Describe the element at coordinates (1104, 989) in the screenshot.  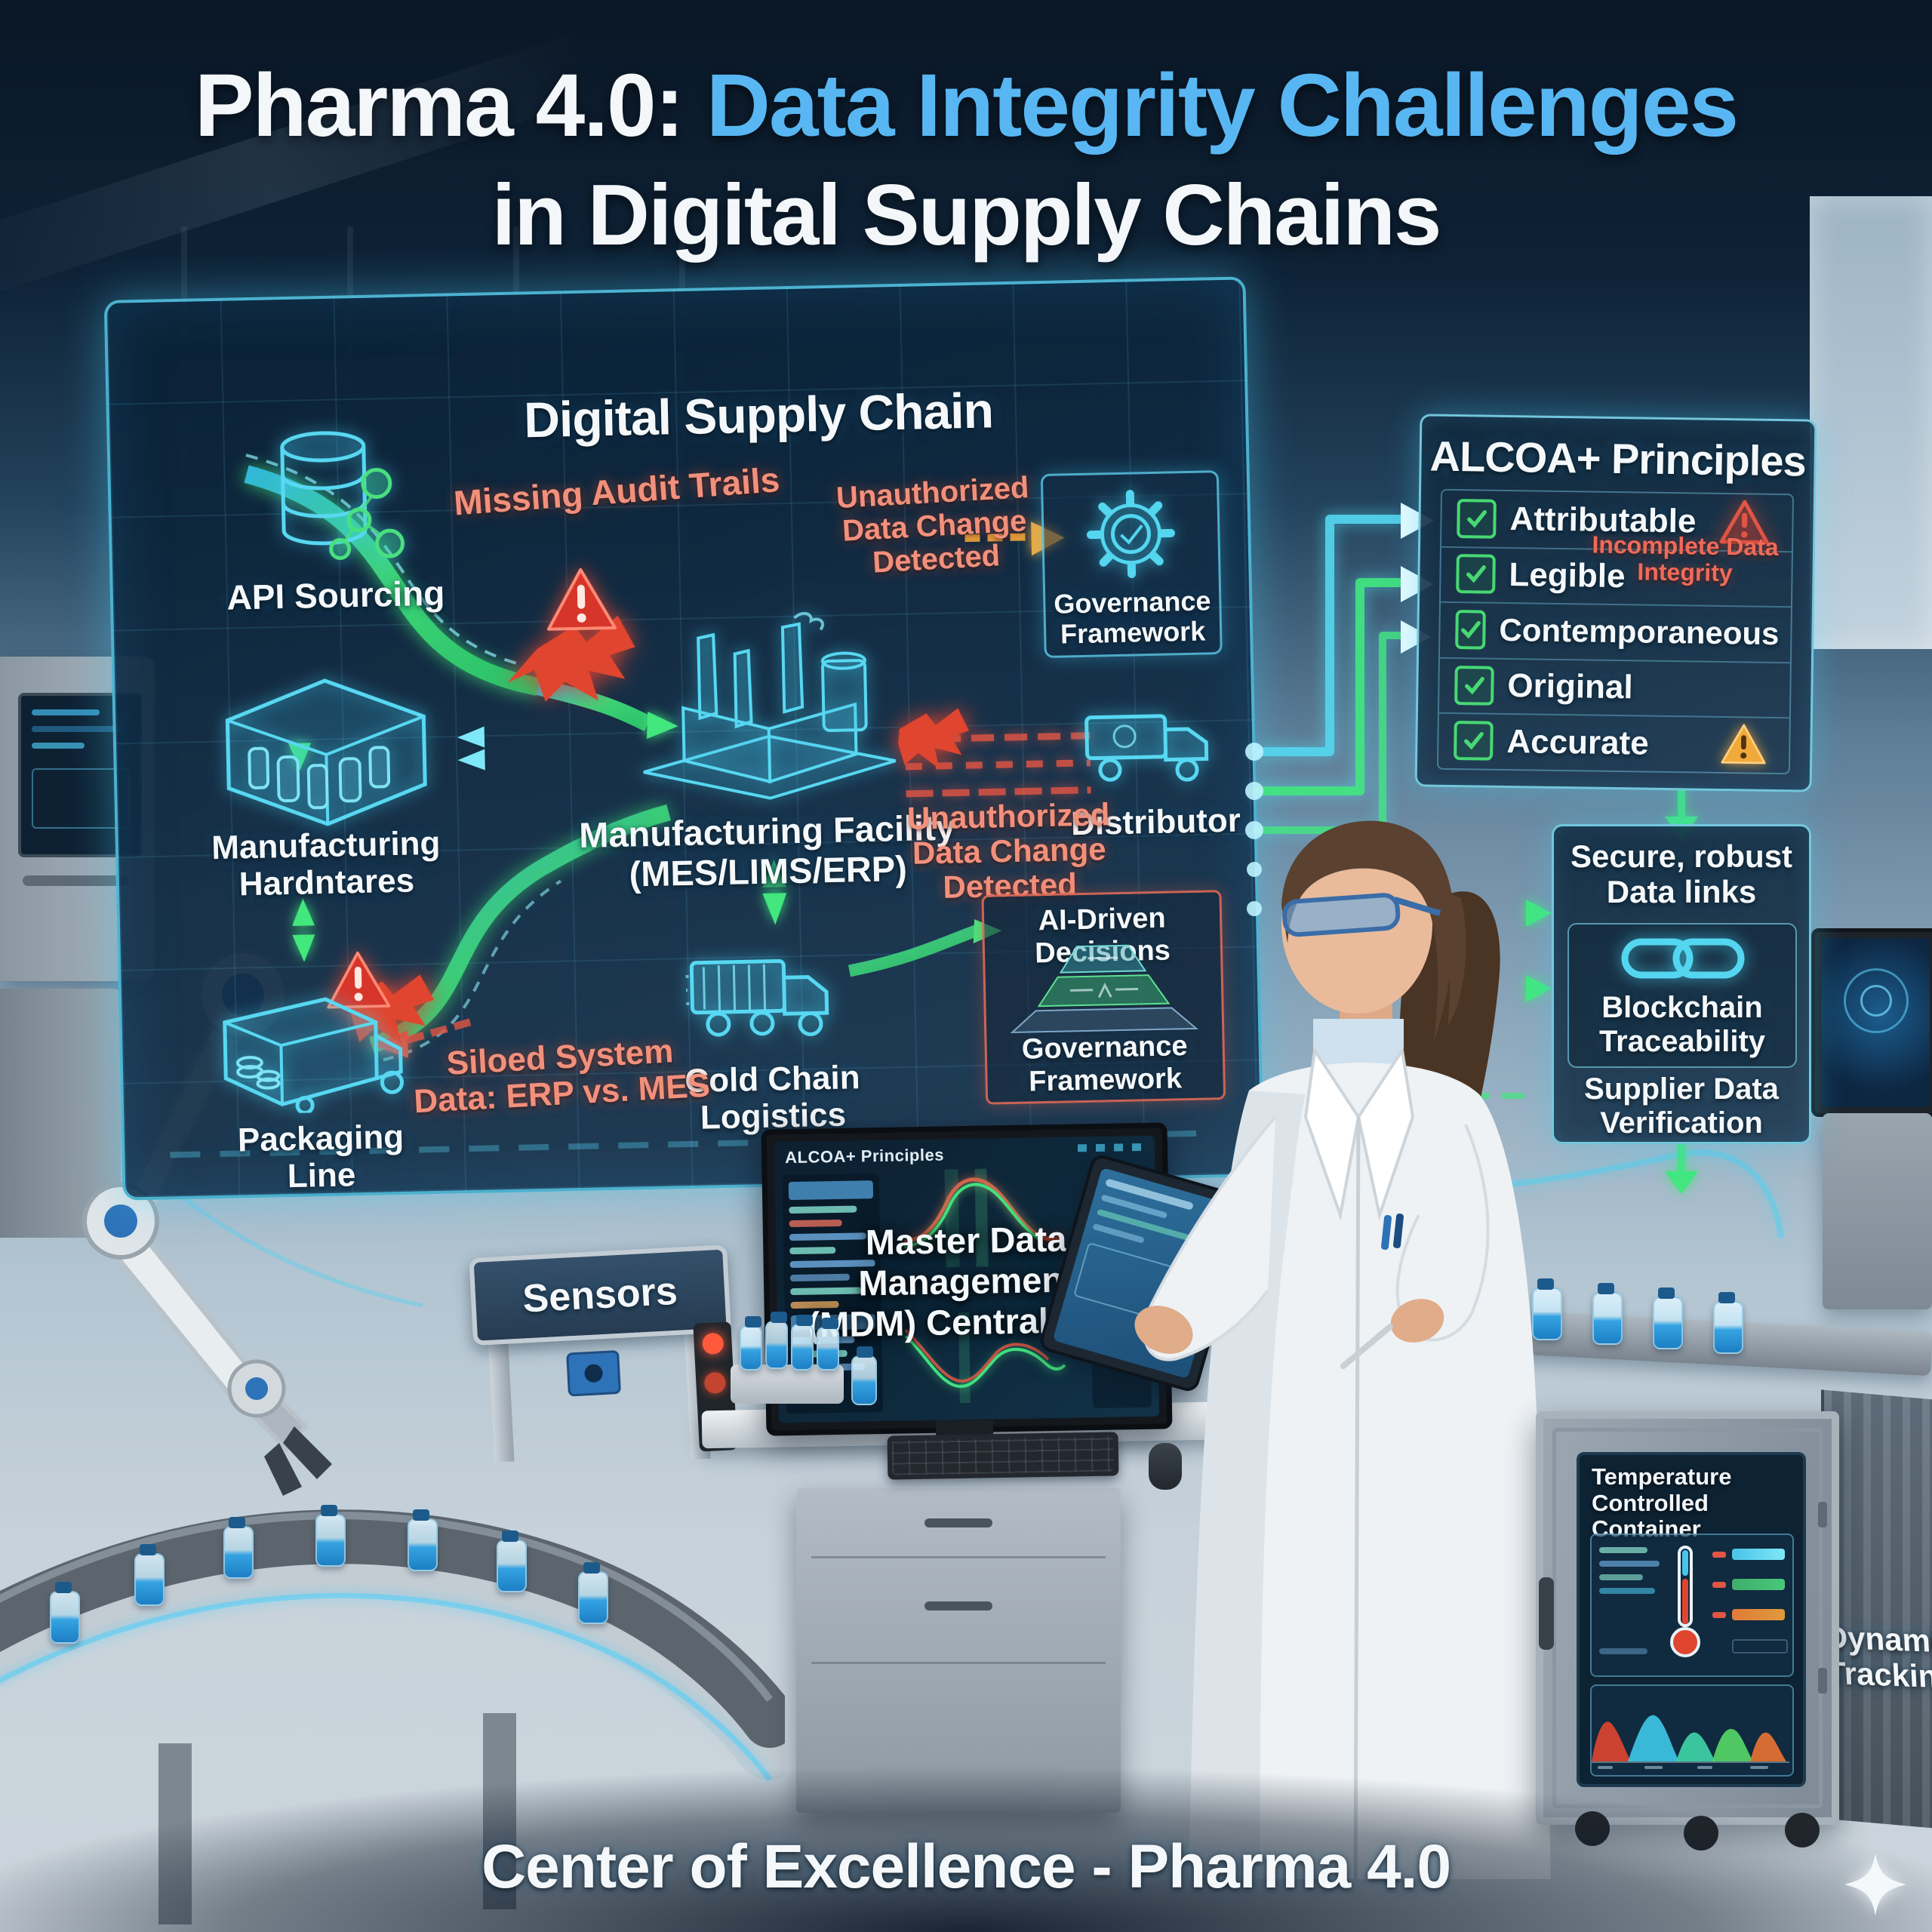
I see `decision-pyramid` at that location.